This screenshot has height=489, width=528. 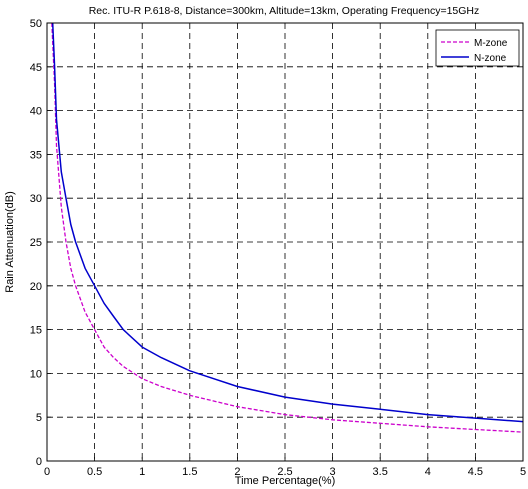 I want to click on x-tick-label: 5, so click(x=523, y=472).